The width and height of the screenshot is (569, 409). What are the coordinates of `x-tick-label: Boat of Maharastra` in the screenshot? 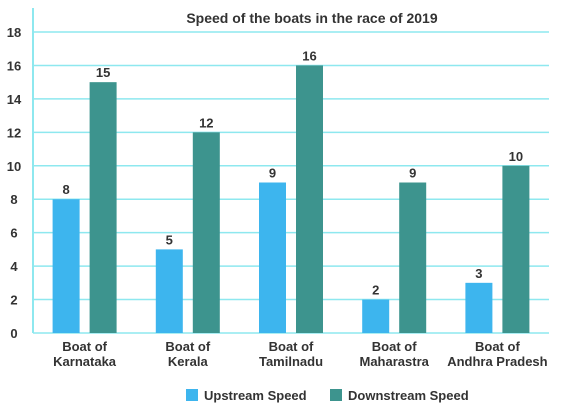 It's located at (395, 354).